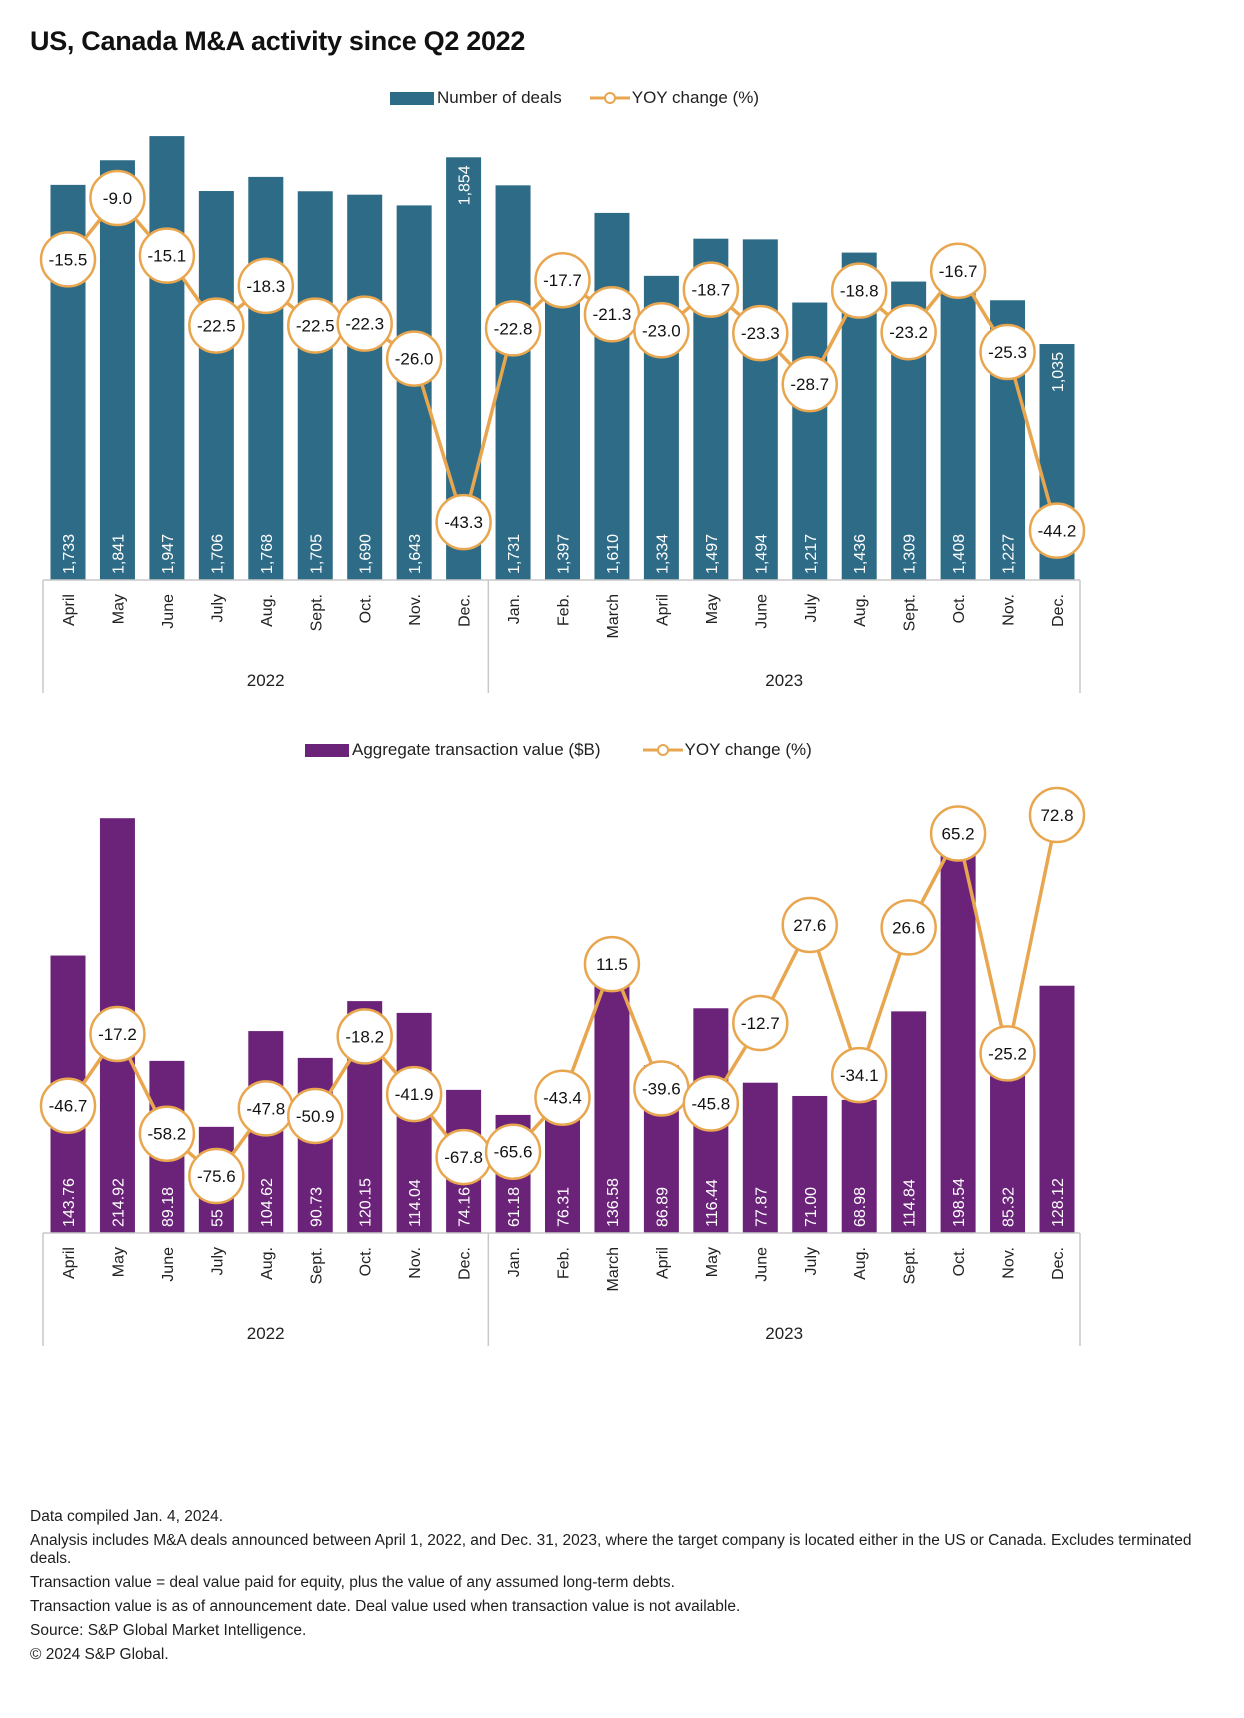  Describe the element at coordinates (564, 1207) in the screenshot. I see `bar-value-label: 76.31` at that location.